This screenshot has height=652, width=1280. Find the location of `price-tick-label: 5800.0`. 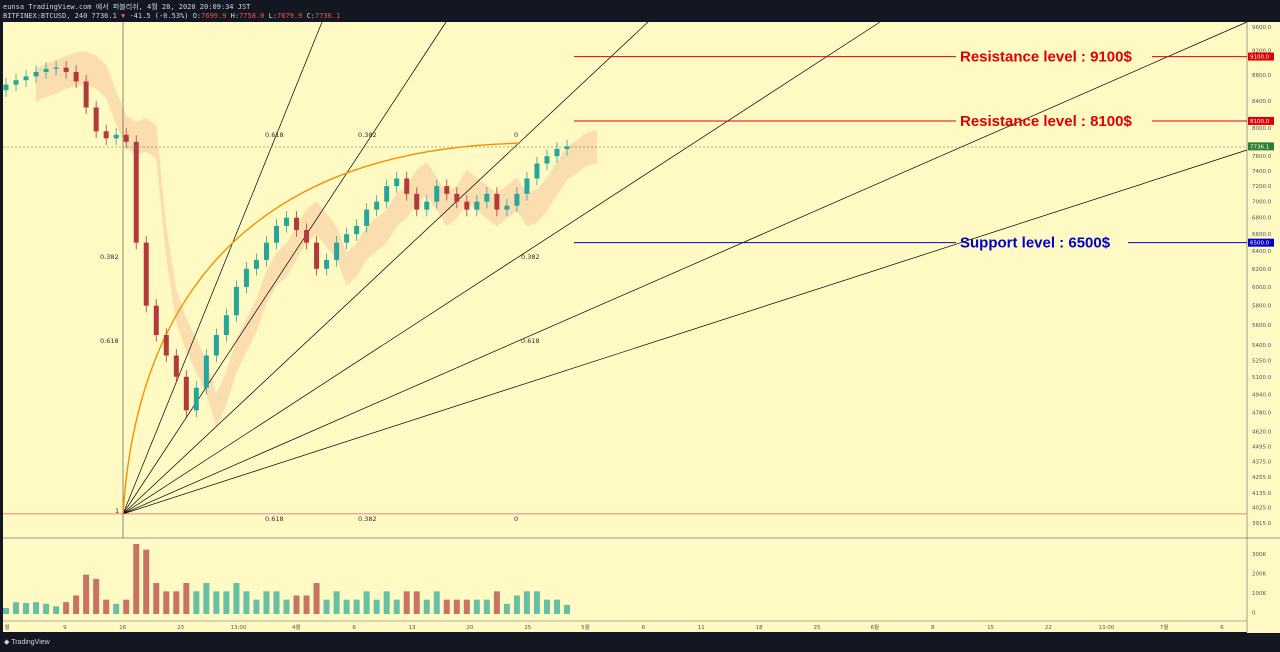

price-tick-label: 5800.0 is located at coordinates (1262, 307).